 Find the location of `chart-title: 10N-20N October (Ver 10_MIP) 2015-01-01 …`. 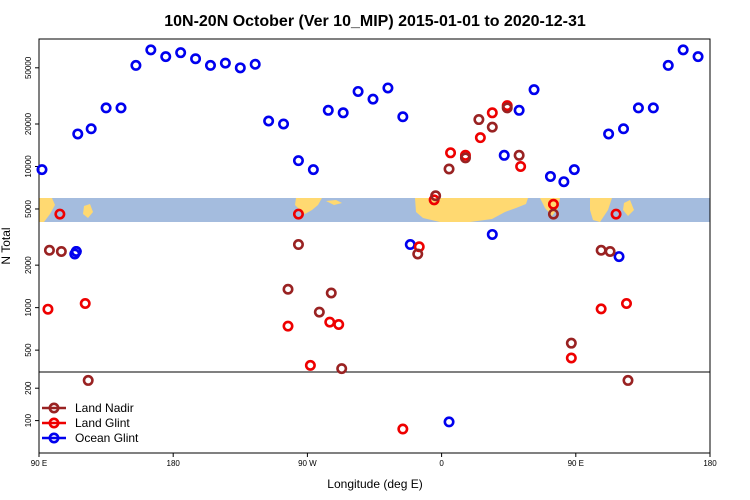

chart-title: 10N-20N October (Ver 10_MIP) 2015-01-01 … is located at coordinates (375, 21).